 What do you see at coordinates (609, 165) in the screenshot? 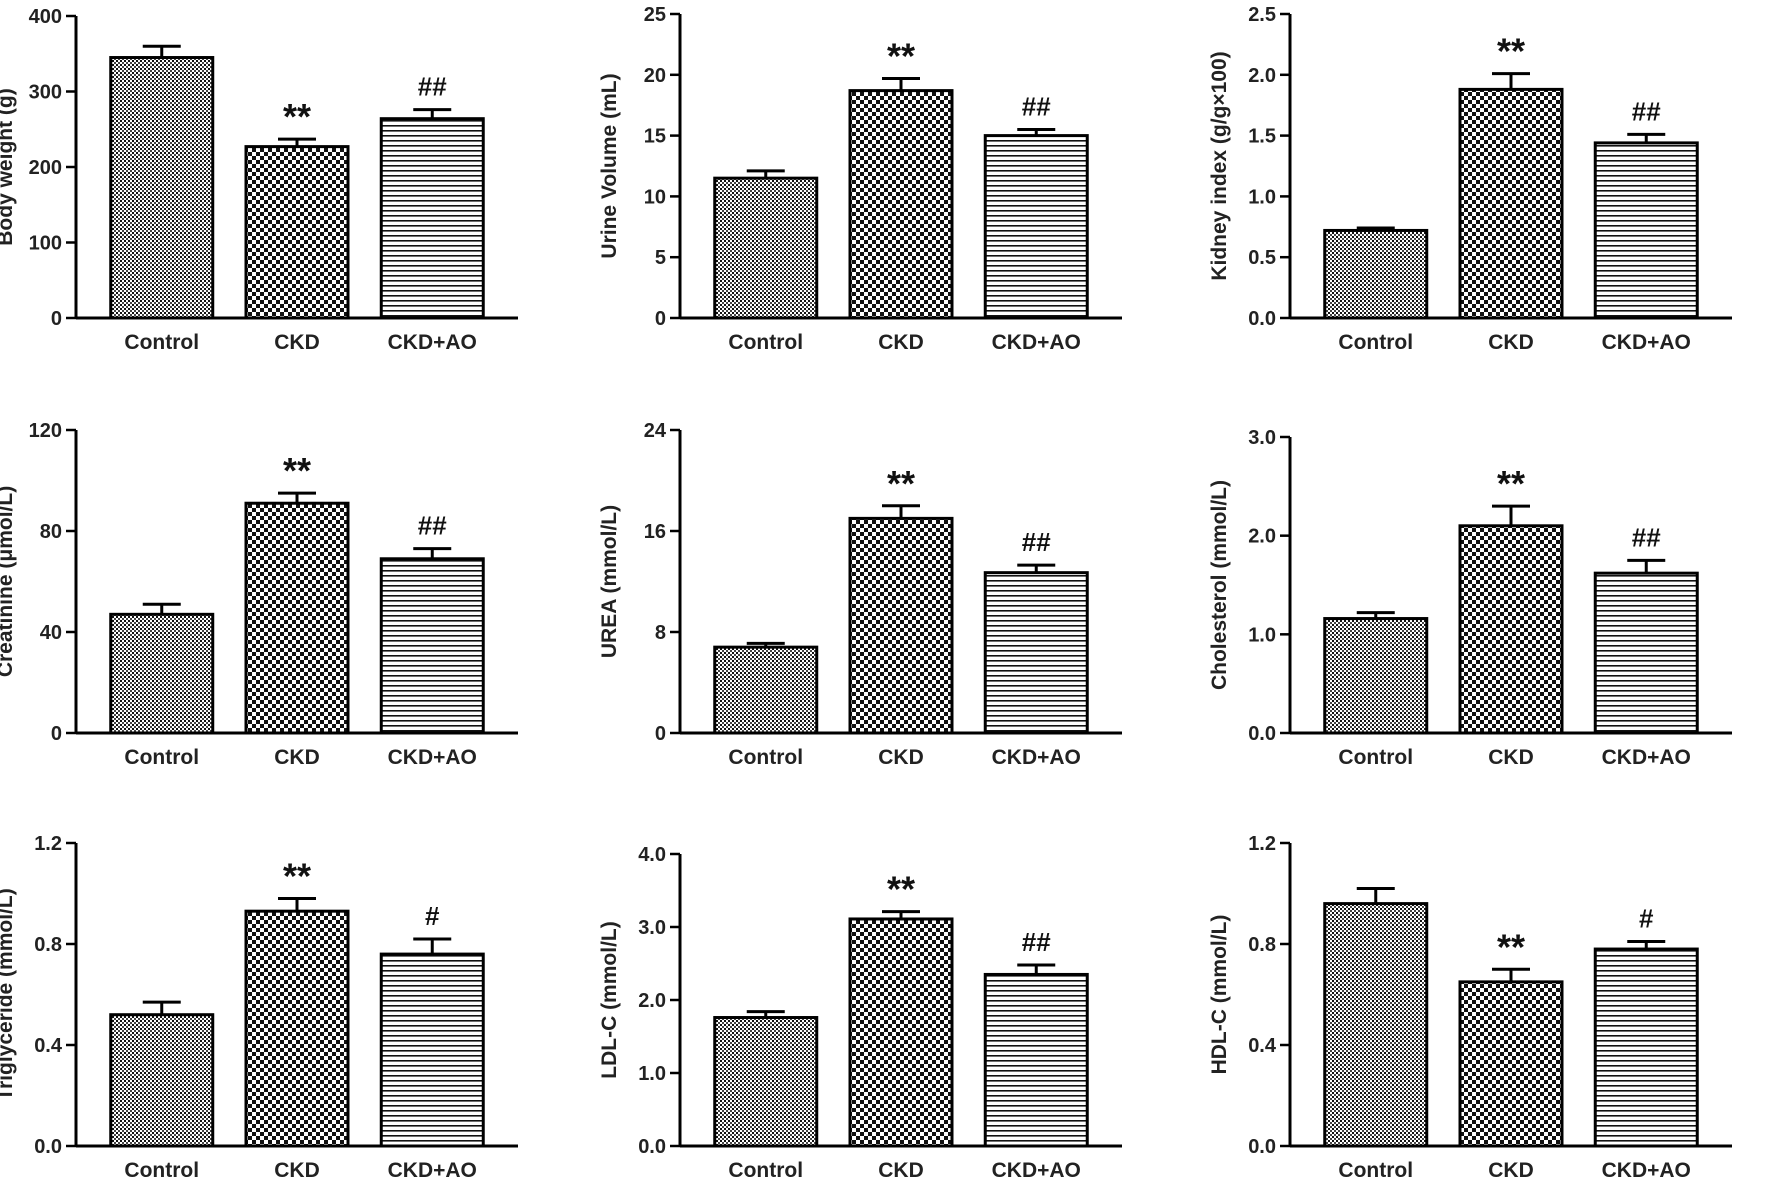
I see `y-axis-title: Urine Volume (mL)` at bounding box center [609, 165].